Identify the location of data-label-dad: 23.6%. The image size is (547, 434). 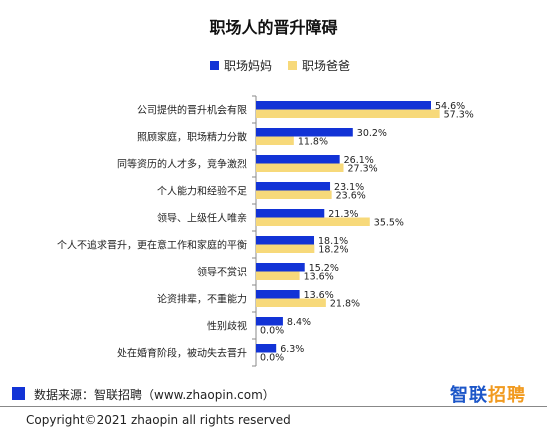
(351, 196).